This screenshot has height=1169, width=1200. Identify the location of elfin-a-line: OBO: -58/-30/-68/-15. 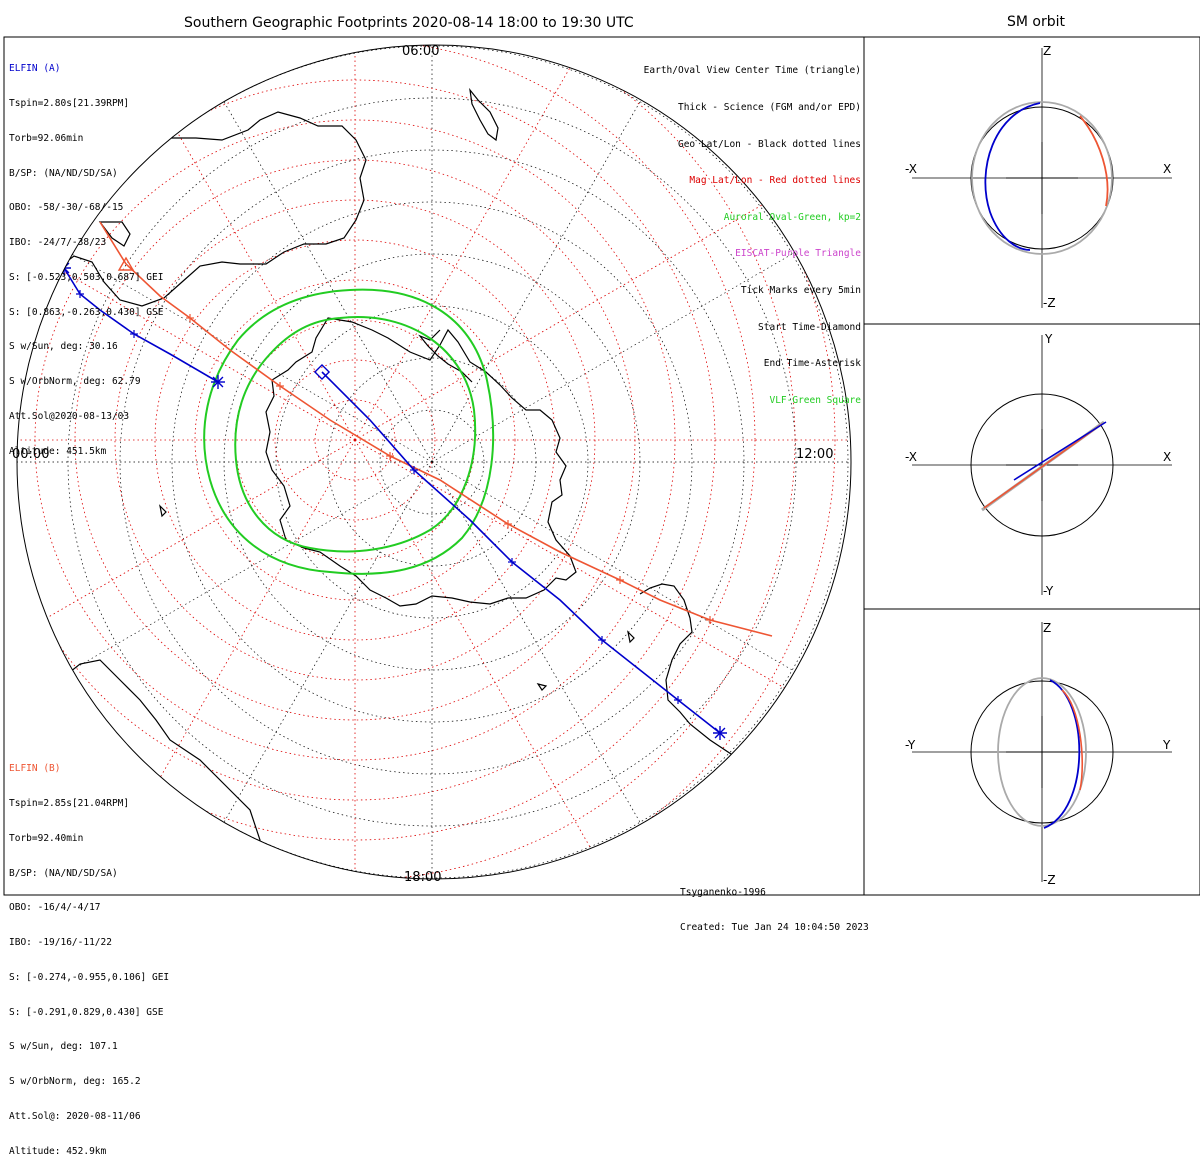
(66, 208).